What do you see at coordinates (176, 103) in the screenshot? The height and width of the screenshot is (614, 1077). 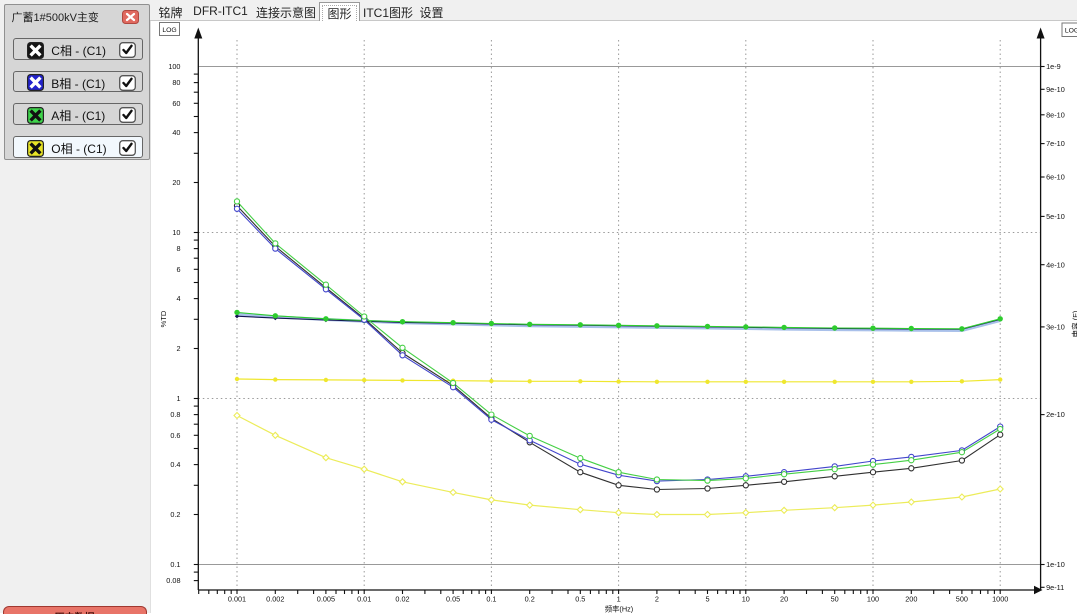 I see `svg-text: 60` at bounding box center [176, 103].